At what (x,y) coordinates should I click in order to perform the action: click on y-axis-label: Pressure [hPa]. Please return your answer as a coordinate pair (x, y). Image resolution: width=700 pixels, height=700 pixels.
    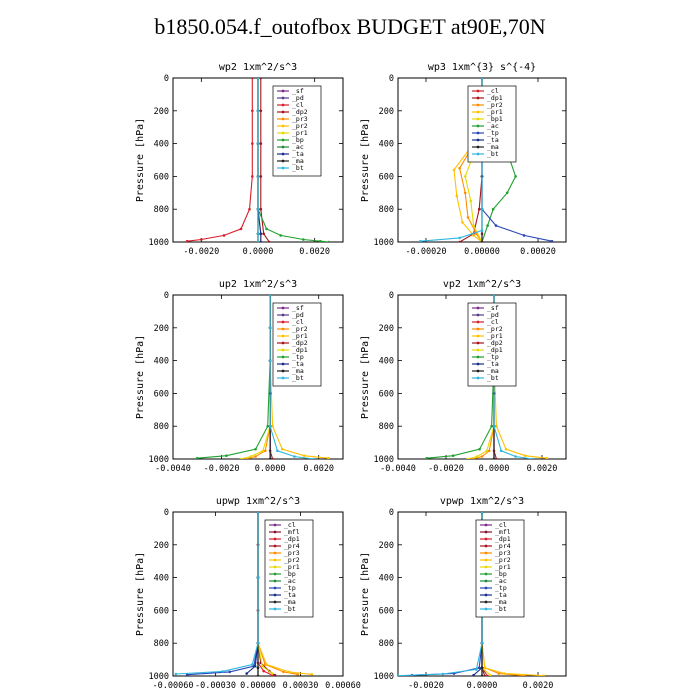
    Looking at the image, I should click on (365, 594).